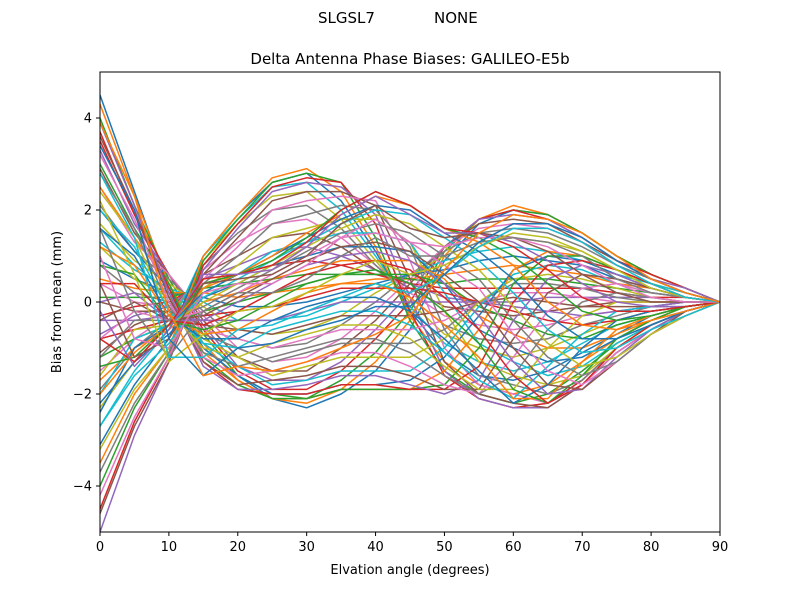 The height and width of the screenshot is (600, 800). Describe the element at coordinates (582, 547) in the screenshot. I see `x-tick-label: 70` at that location.